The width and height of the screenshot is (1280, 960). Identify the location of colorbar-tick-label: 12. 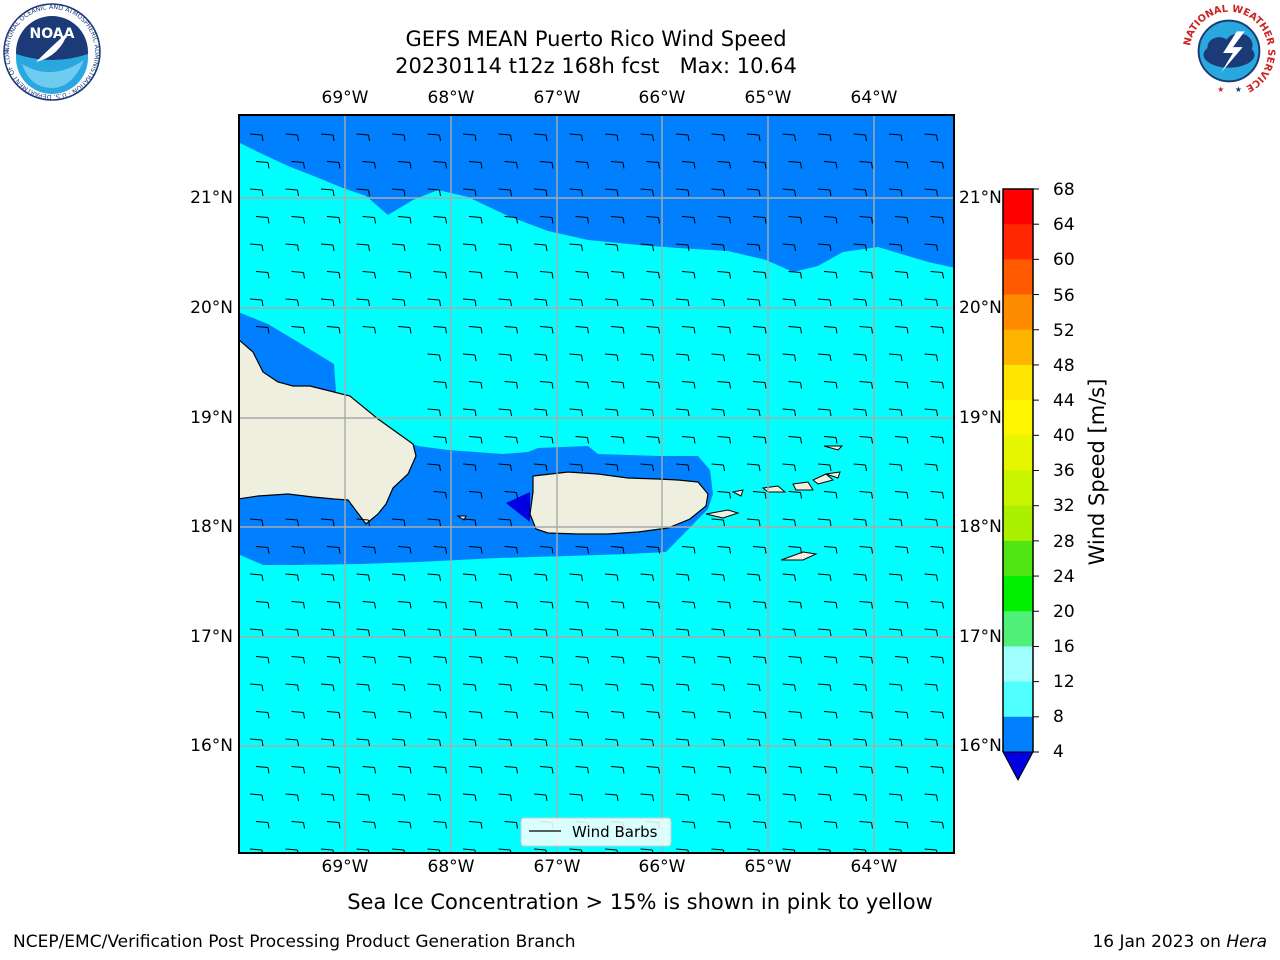
(1064, 682).